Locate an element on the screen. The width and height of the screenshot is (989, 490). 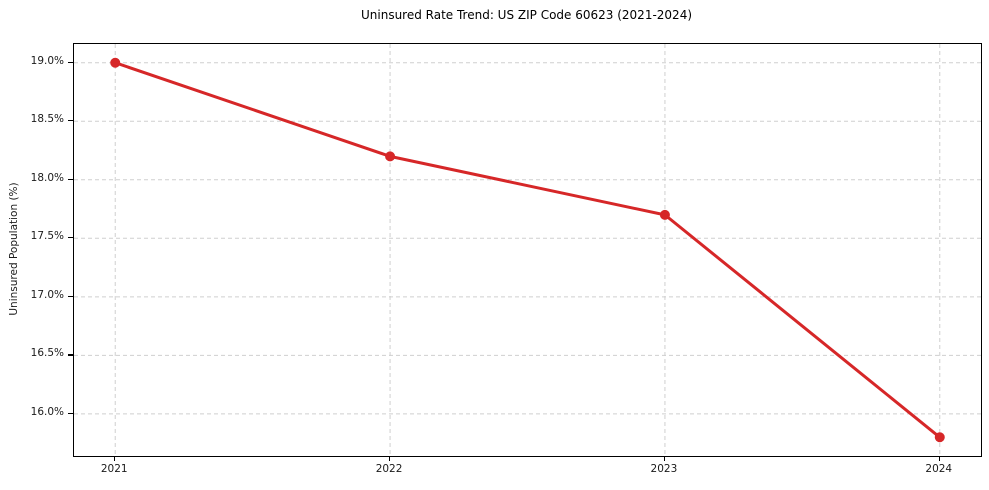
y-tick-label: 19.0% is located at coordinates (47, 60).